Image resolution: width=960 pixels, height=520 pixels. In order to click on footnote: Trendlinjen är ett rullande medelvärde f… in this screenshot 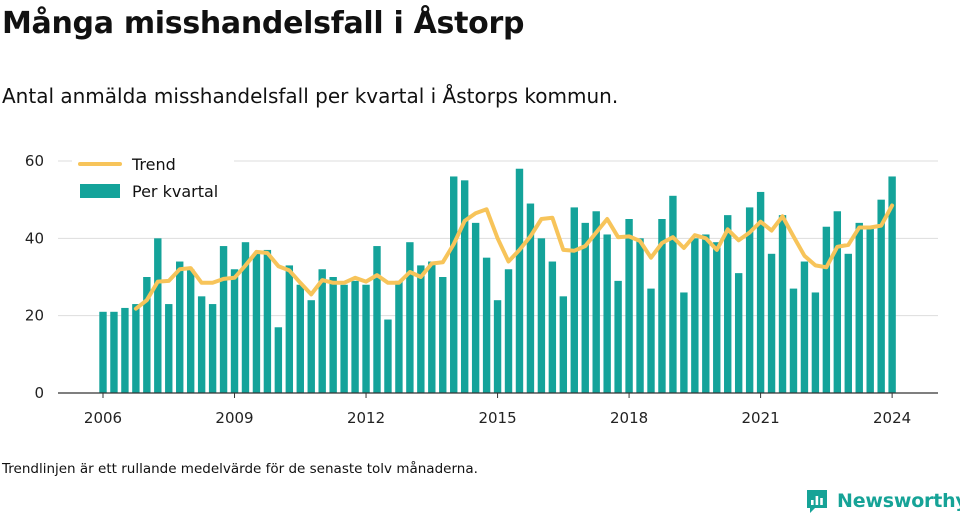, I will do `click(240, 469)`.